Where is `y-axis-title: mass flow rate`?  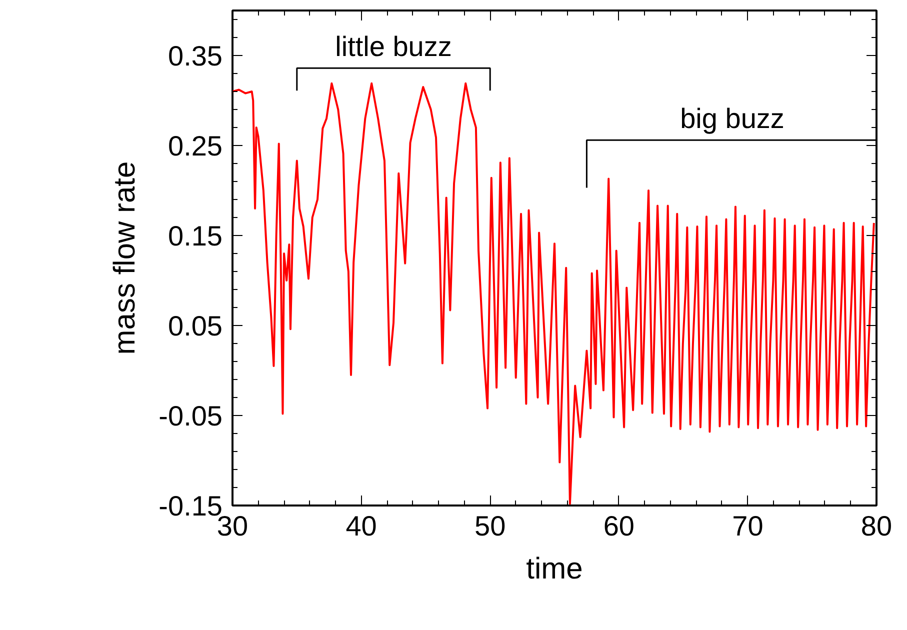 y-axis-title: mass flow rate is located at coordinates (125, 258).